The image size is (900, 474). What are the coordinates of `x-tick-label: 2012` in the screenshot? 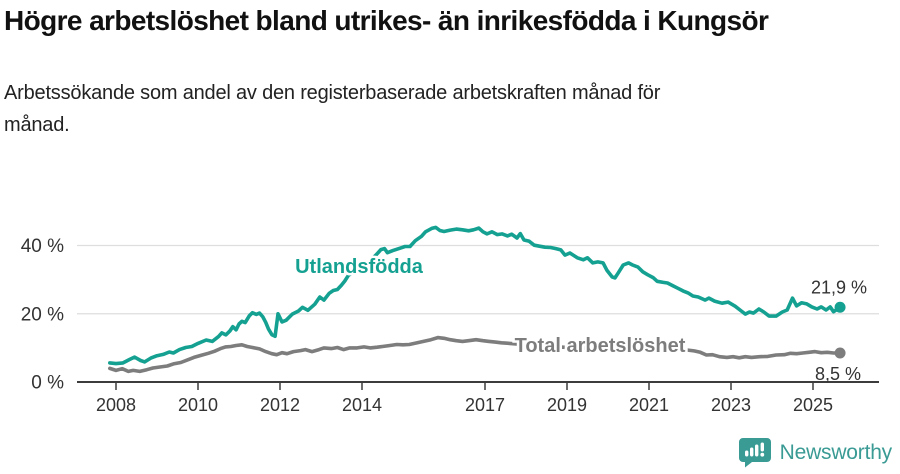 It's located at (280, 405).